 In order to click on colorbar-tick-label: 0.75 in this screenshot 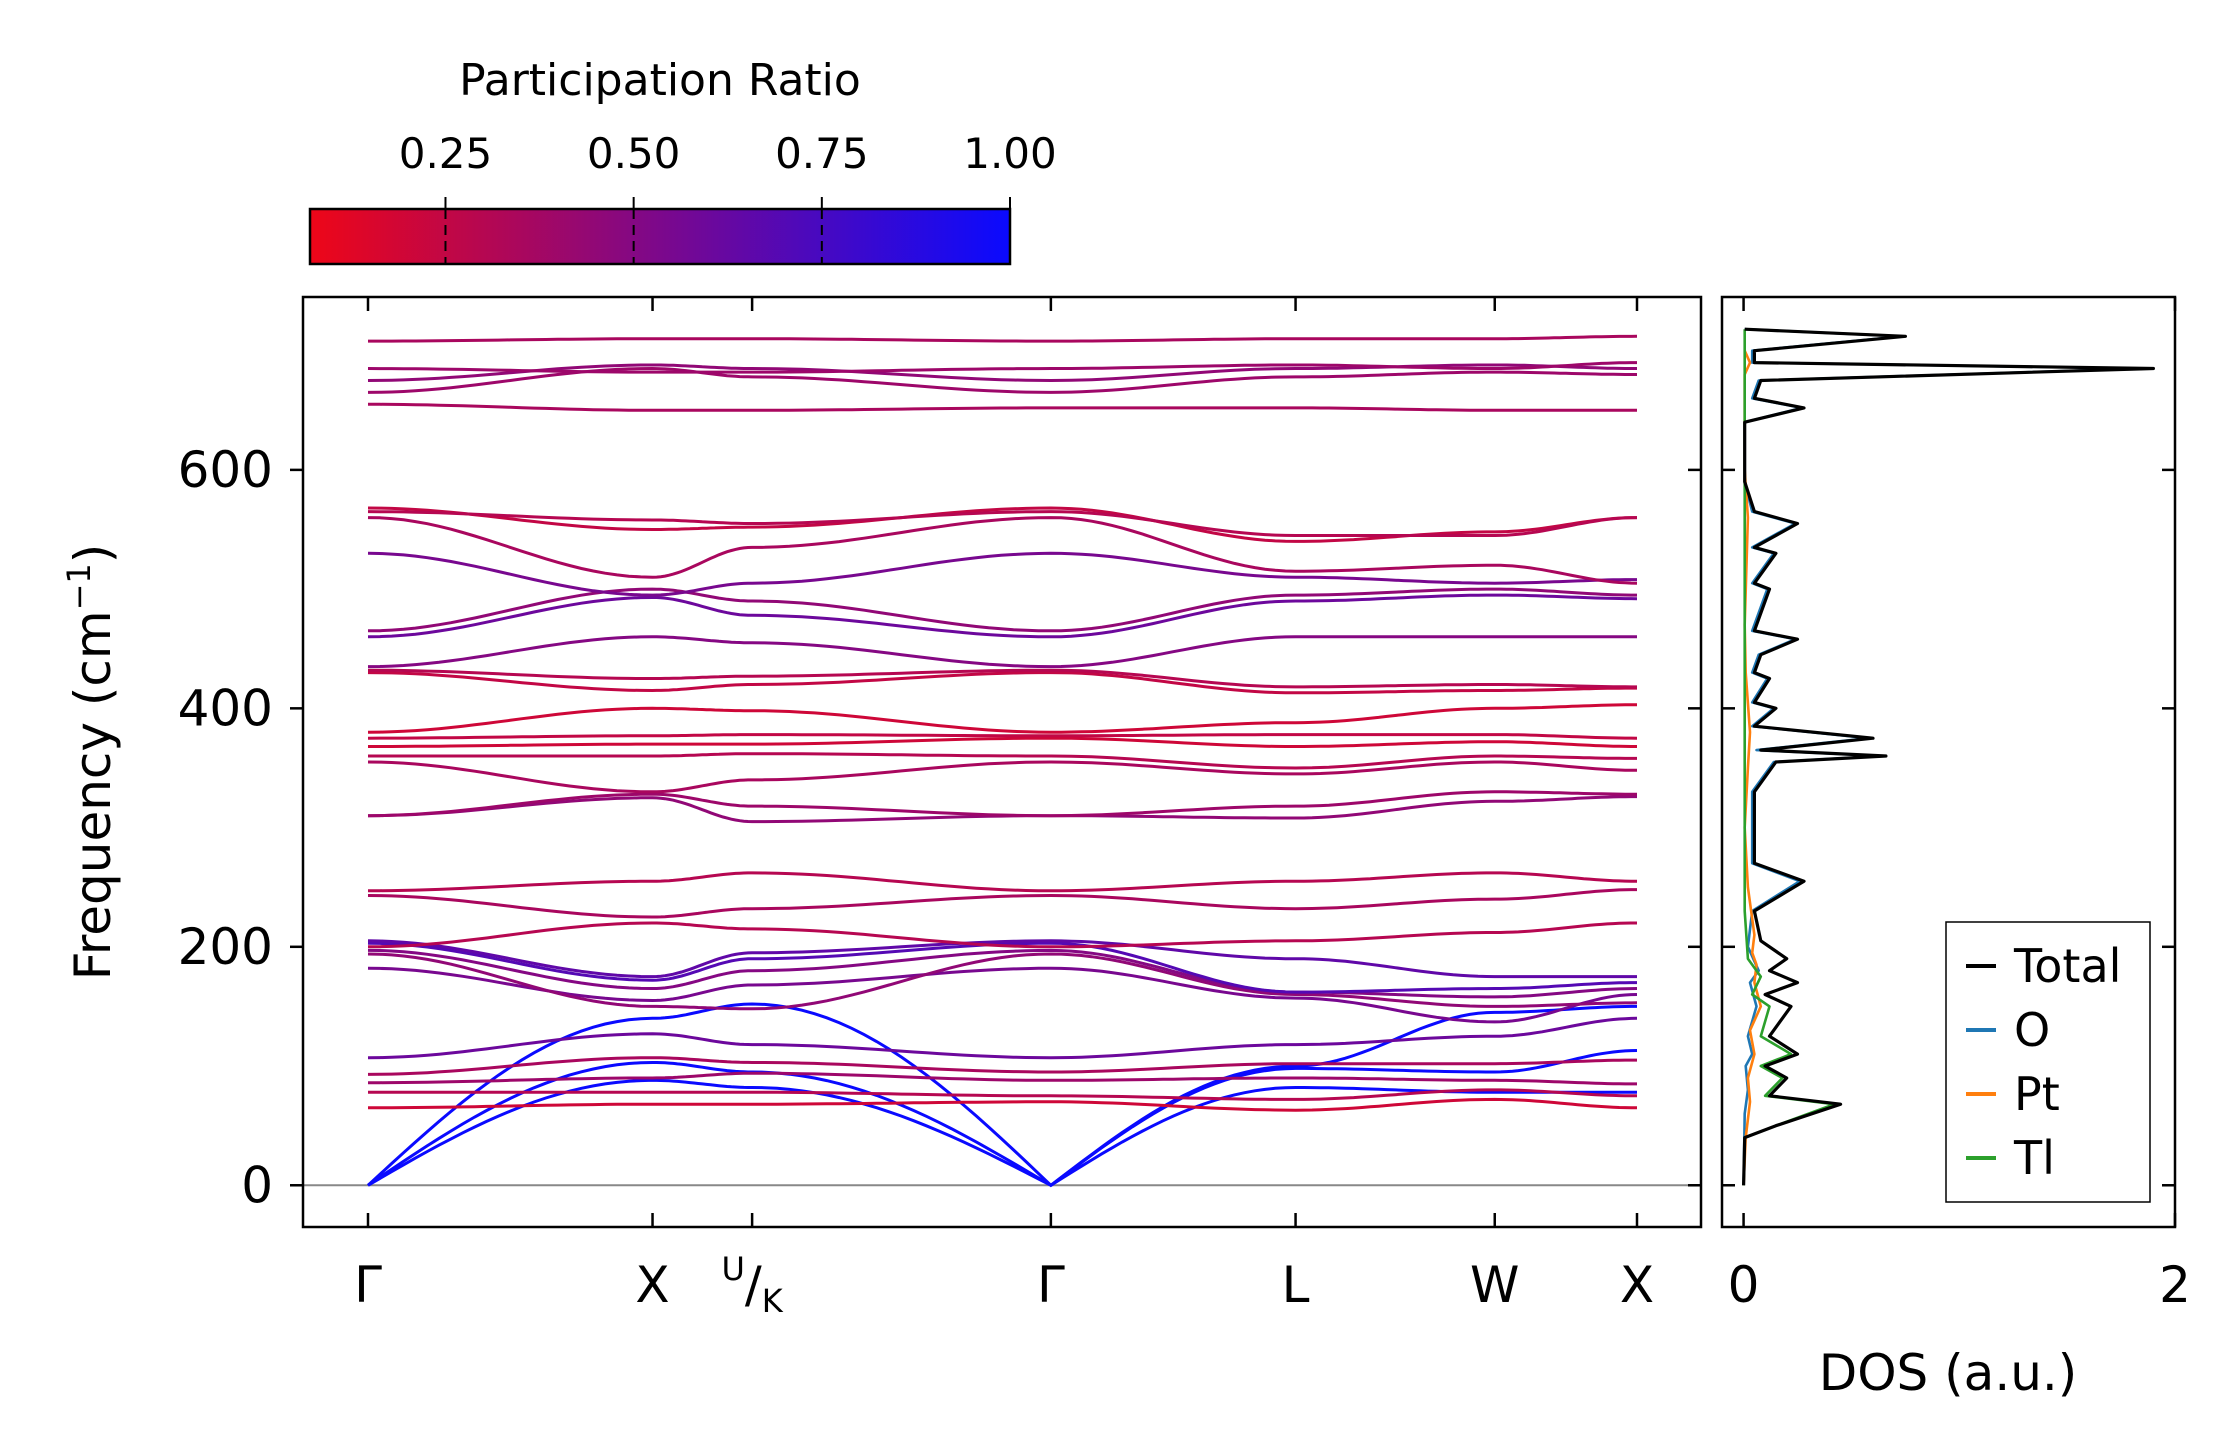, I will do `click(822, 153)`.